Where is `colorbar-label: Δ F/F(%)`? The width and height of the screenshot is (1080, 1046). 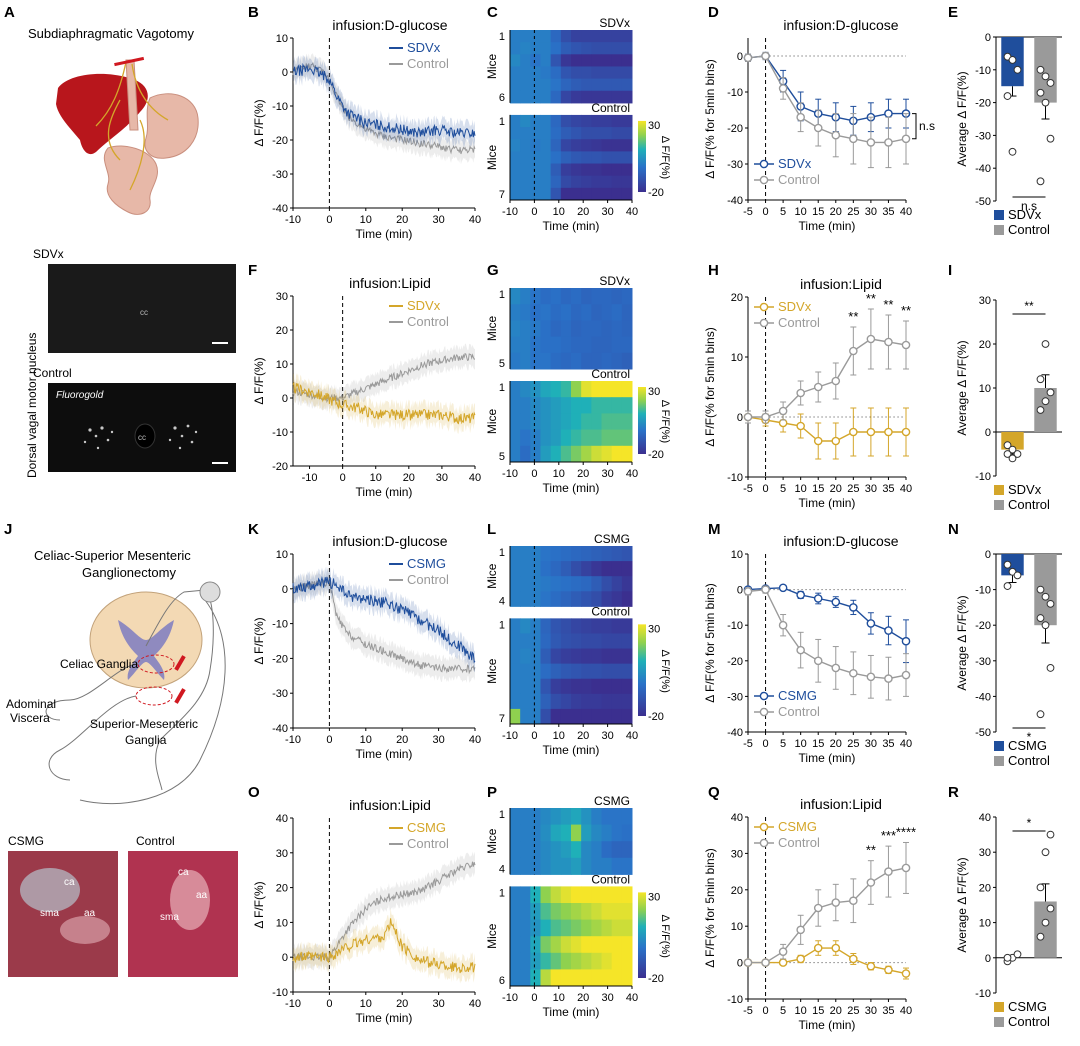
colorbar-label: Δ F/F(%) is located at coordinates (665, 935).